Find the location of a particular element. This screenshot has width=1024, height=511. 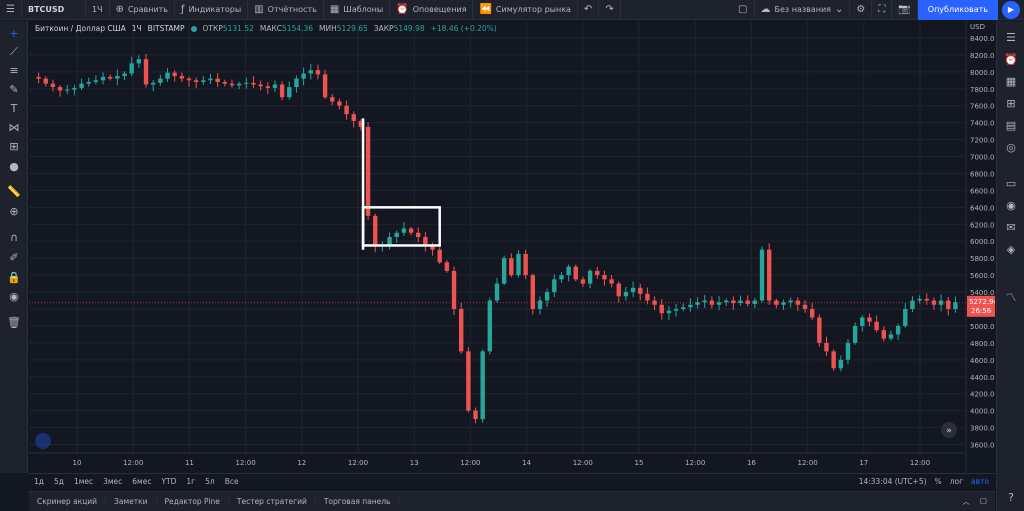

redo-button: ↷ is located at coordinates (610, 10).